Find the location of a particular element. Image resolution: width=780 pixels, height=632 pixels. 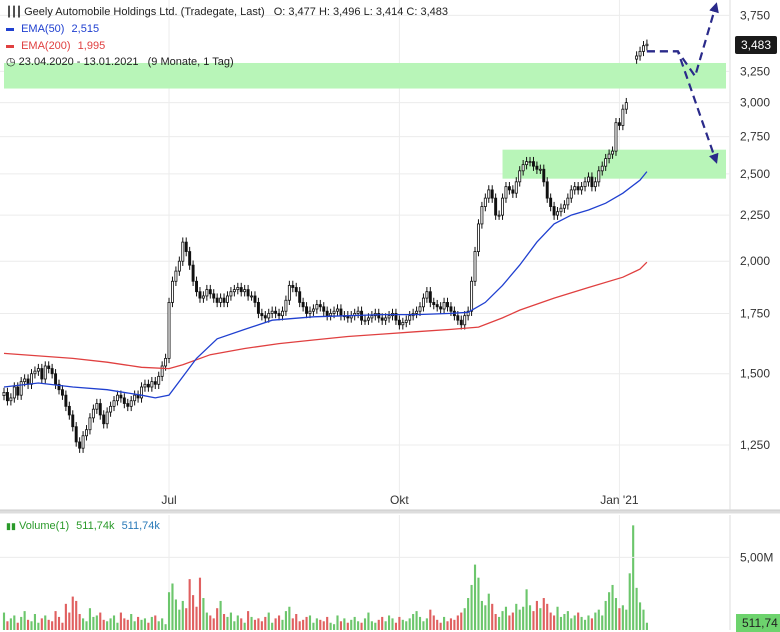

volume-label: Volume(1) is located at coordinates (44, 526).